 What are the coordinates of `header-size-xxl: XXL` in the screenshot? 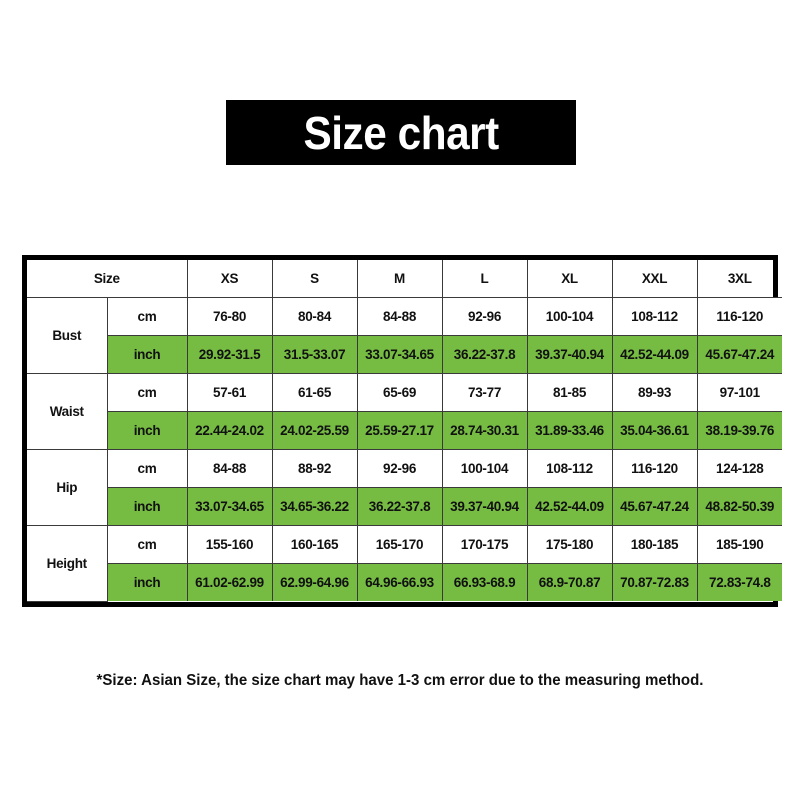 It's located at (654, 279).